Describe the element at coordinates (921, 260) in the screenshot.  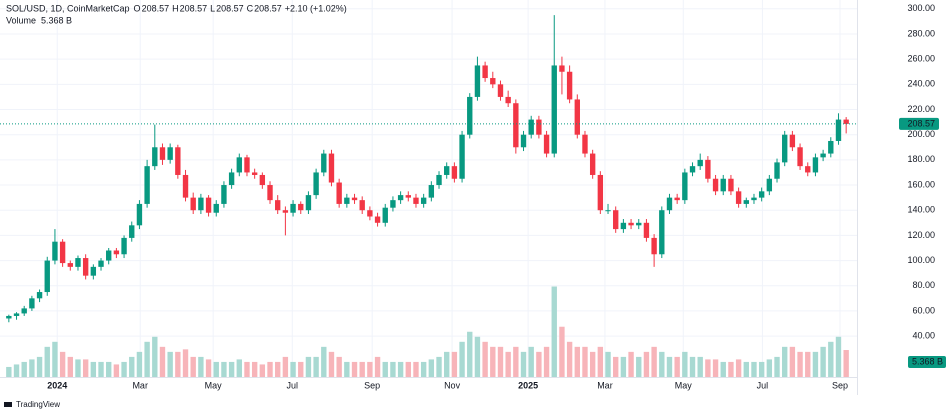
I see `y-tick-label: 100.00` at that location.